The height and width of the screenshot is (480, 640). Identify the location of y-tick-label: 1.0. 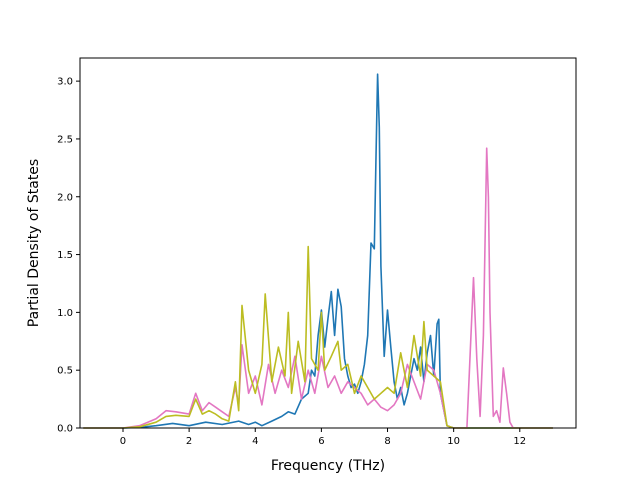
(65, 313).